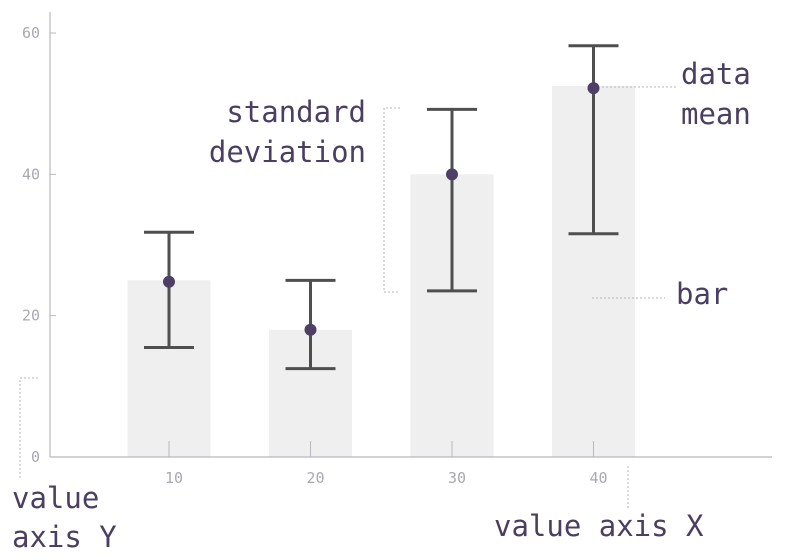  Describe the element at coordinates (315, 478) in the screenshot. I see `x-tick-label: 20` at that location.